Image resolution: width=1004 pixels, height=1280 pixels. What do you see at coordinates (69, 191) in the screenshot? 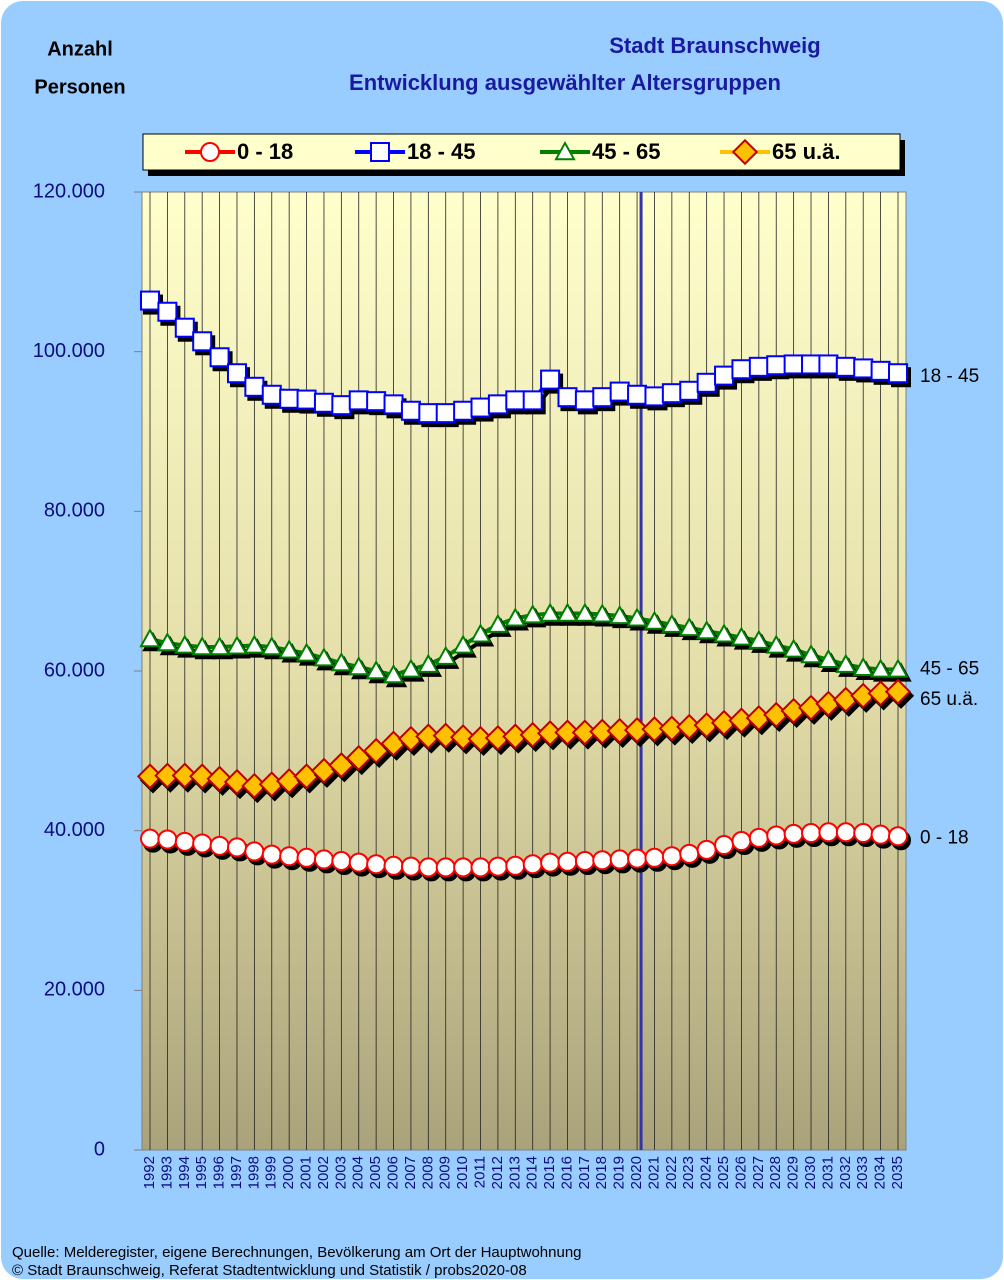
I see `y-tick-label: 120.000` at bounding box center [69, 191].